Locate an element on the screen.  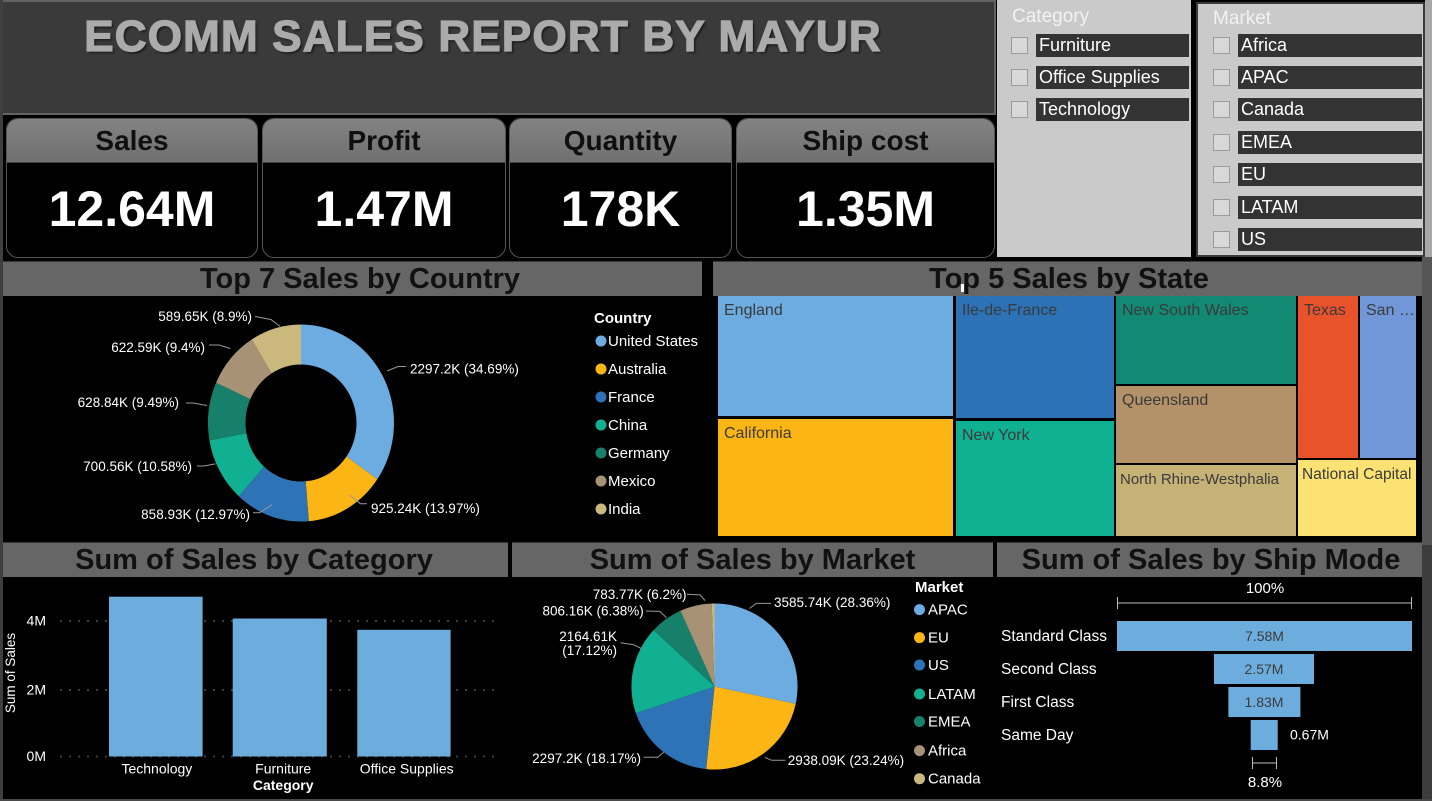
svg-text: 8.8% is located at coordinates (1265, 782).